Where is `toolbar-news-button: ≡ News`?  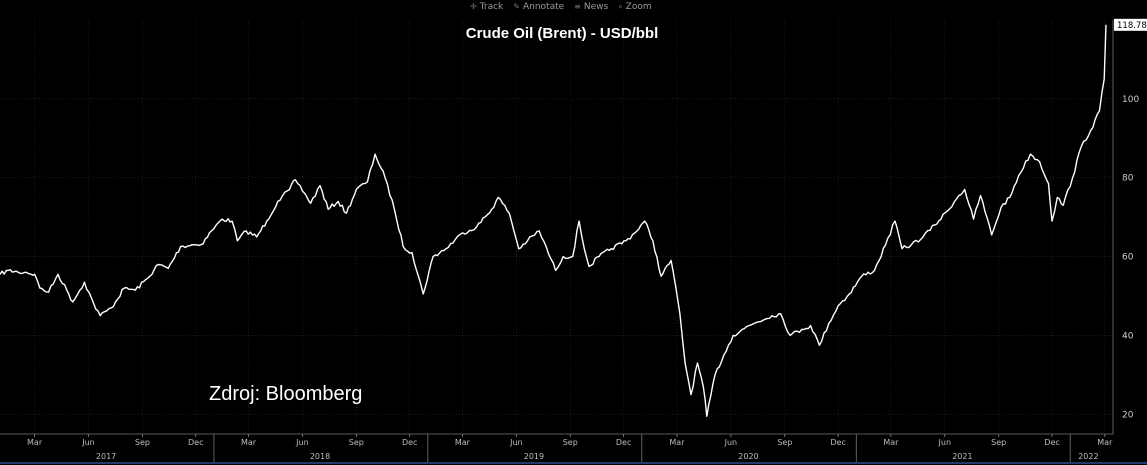
toolbar-news-button: ≡ News is located at coordinates (591, 6).